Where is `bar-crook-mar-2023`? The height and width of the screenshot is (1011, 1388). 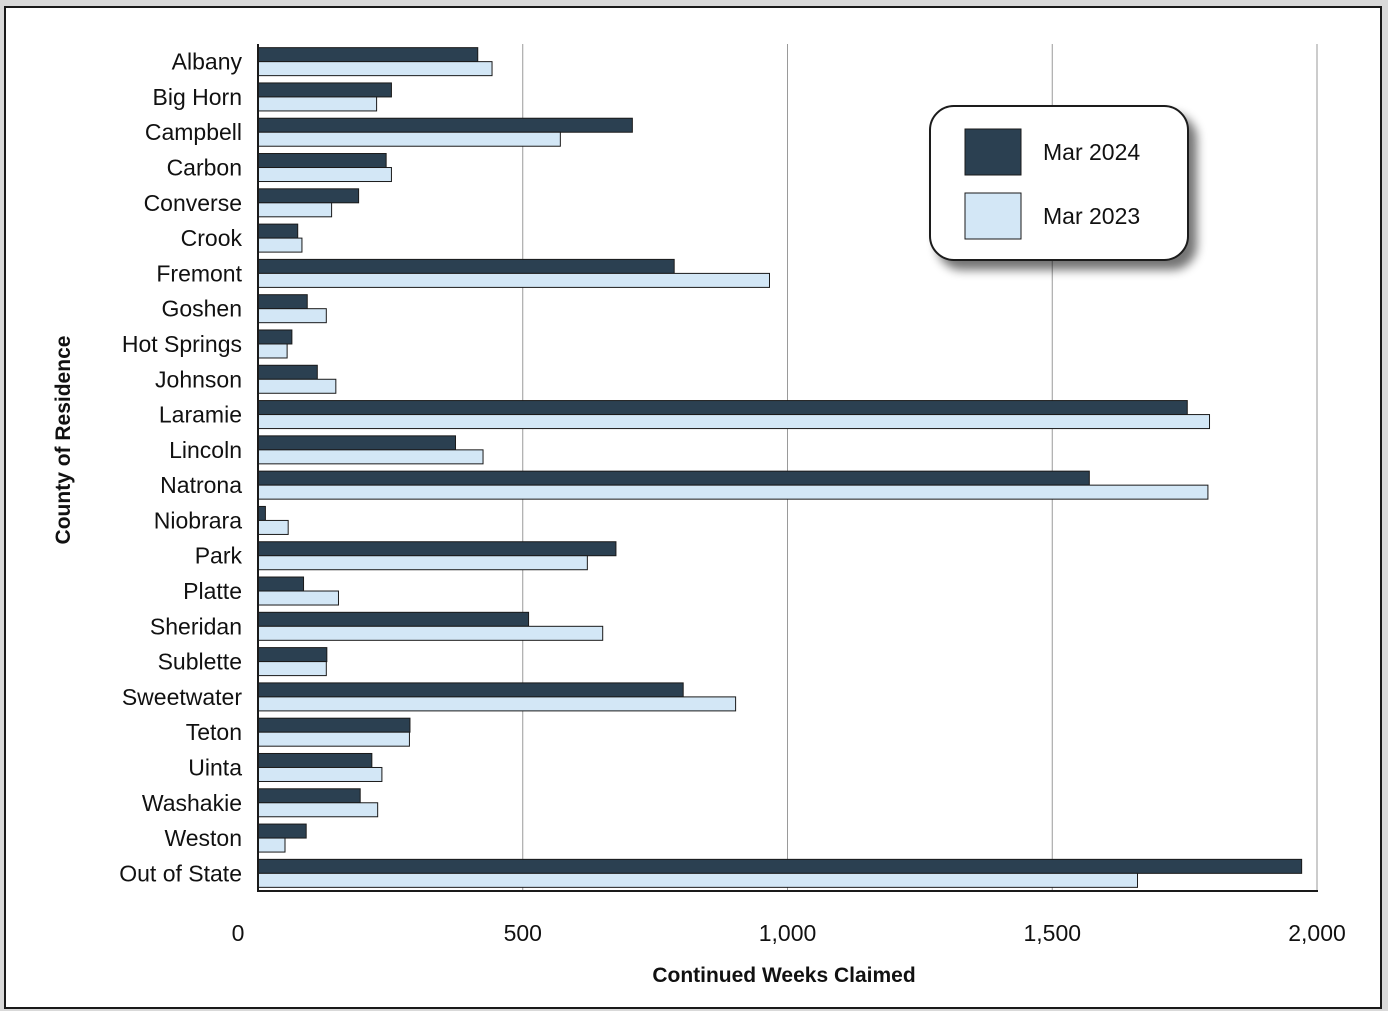 bar-crook-mar-2023 is located at coordinates (280, 245).